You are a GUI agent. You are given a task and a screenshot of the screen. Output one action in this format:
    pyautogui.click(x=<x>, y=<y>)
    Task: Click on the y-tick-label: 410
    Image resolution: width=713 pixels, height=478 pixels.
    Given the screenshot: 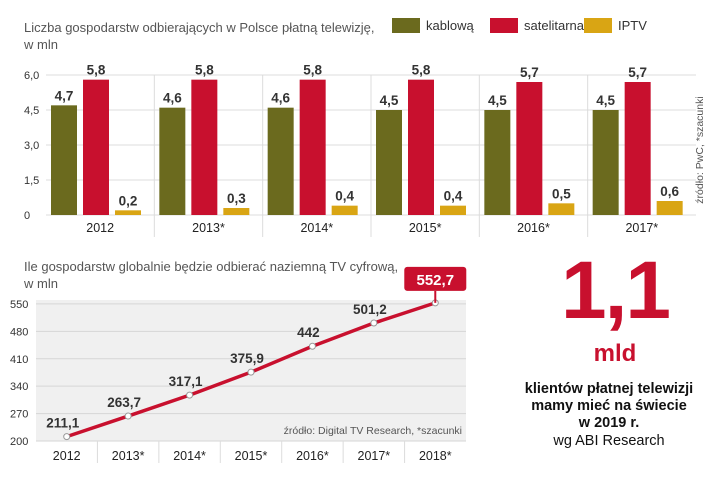 What is the action you would take?
    pyautogui.click(x=19, y=360)
    